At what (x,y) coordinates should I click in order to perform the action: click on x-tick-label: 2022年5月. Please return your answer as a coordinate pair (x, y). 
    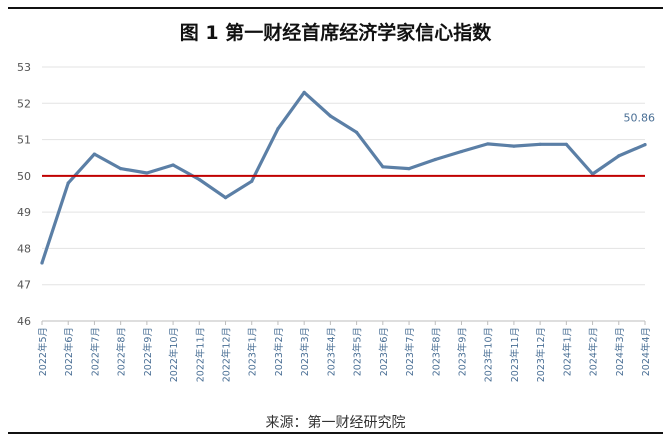
    Looking at the image, I should click on (43, 351).